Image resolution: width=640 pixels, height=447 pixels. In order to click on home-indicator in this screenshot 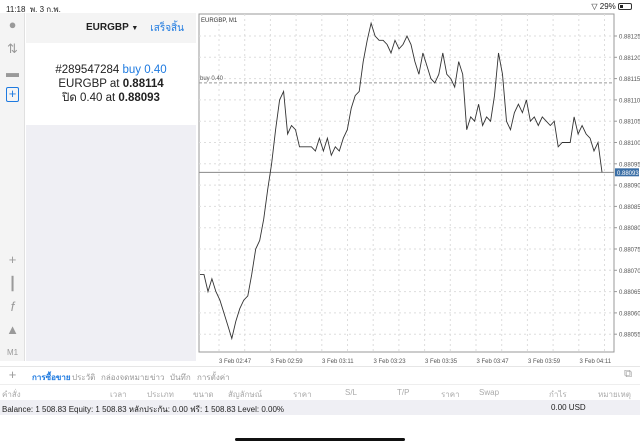, I will do `click(320, 439)`.